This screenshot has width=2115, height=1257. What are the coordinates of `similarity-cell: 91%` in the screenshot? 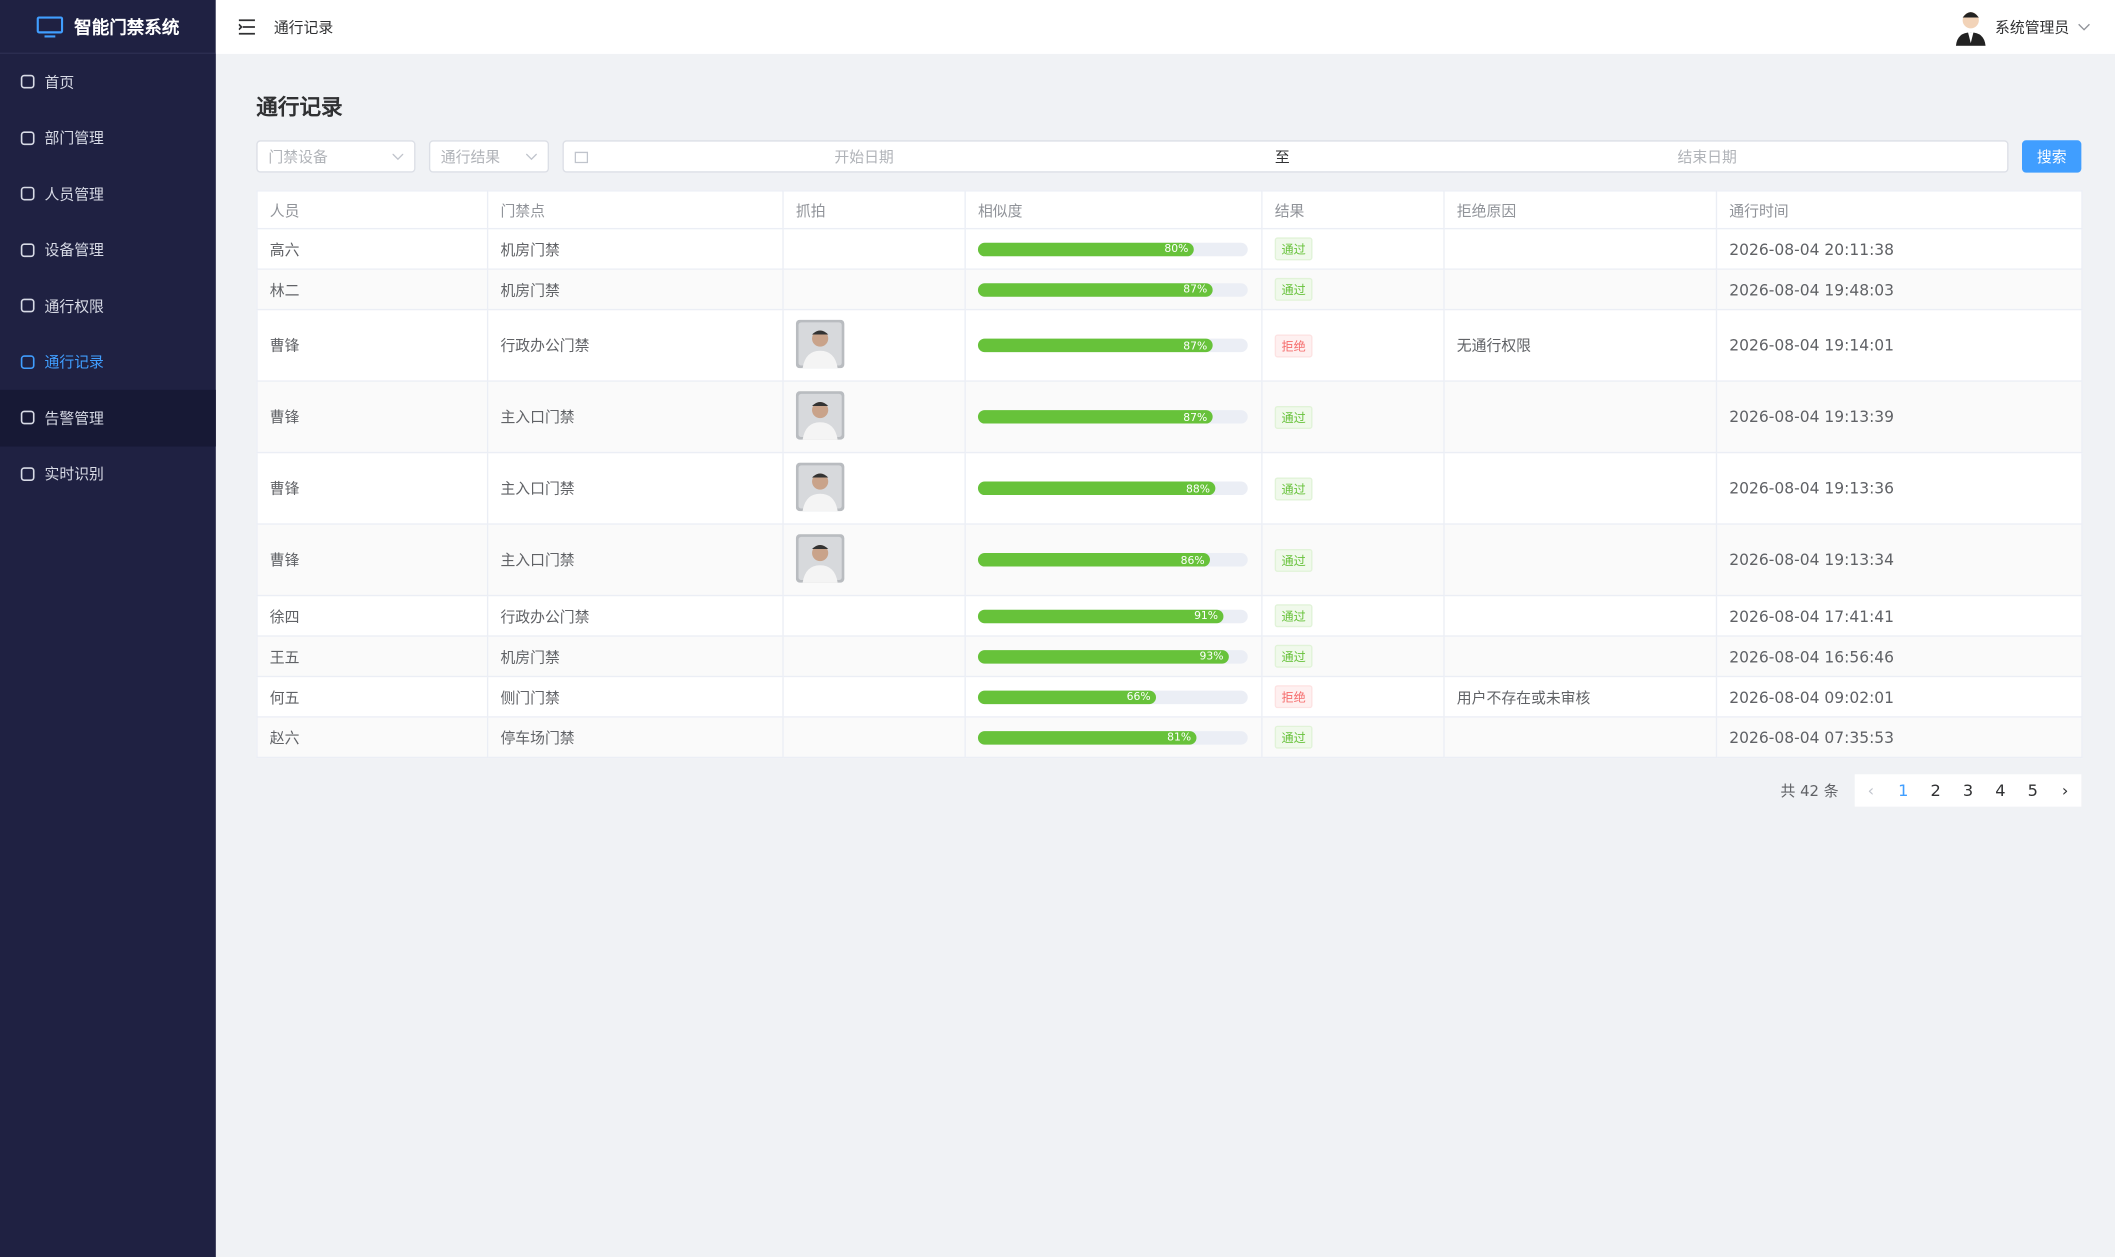 It's located at (1113, 615).